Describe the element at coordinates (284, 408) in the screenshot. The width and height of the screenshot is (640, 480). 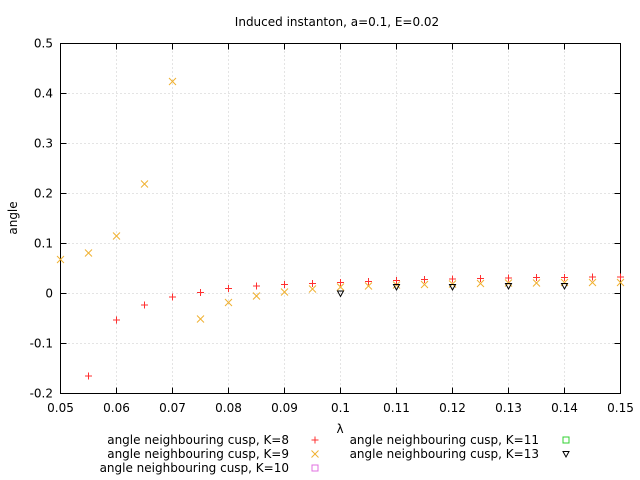
I see `x-tick-label: 0.09` at that location.